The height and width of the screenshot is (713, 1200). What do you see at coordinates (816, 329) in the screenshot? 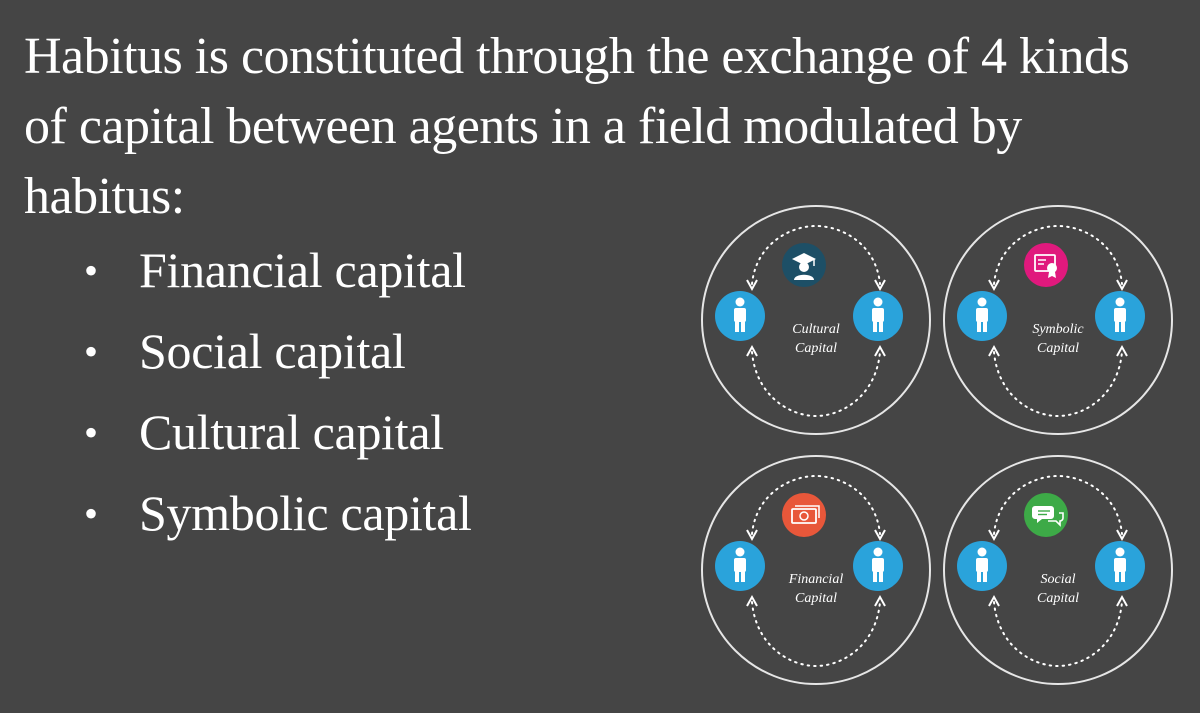
I see `capital-label-line1: Cultural` at bounding box center [816, 329].